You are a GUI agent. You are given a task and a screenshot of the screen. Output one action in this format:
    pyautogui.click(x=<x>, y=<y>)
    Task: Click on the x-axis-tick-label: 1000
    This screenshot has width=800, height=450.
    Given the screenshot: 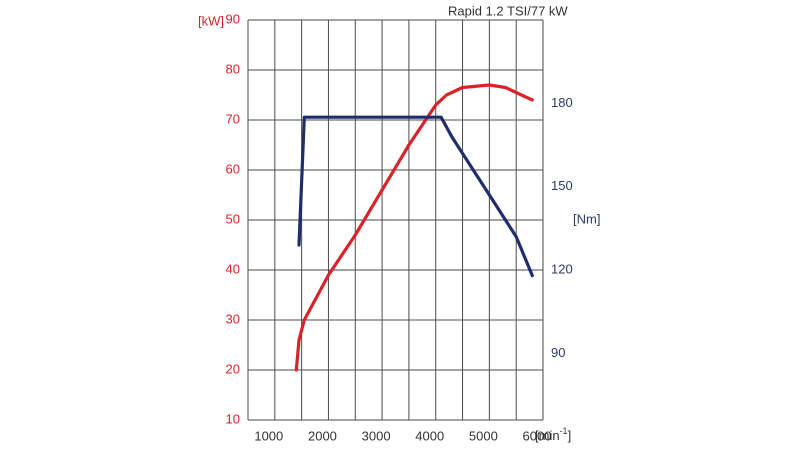 What is the action you would take?
    pyautogui.click(x=268, y=435)
    